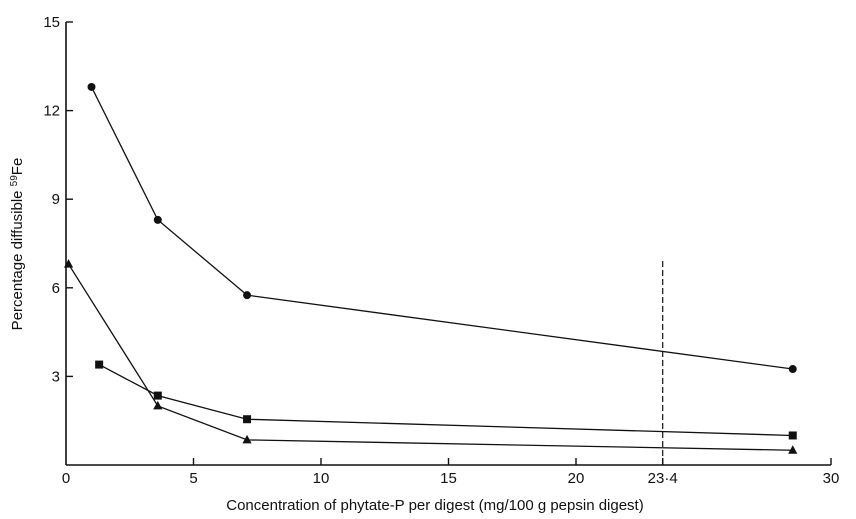 The image size is (856, 519). Describe the element at coordinates (576, 478) in the screenshot. I see `x-tick-label: 20` at that location.